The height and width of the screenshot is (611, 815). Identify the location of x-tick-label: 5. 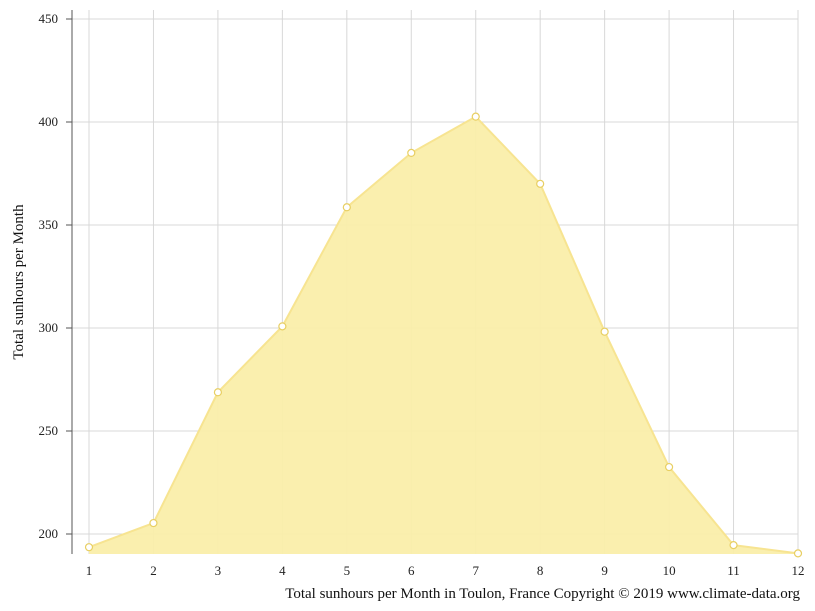
(347, 570).